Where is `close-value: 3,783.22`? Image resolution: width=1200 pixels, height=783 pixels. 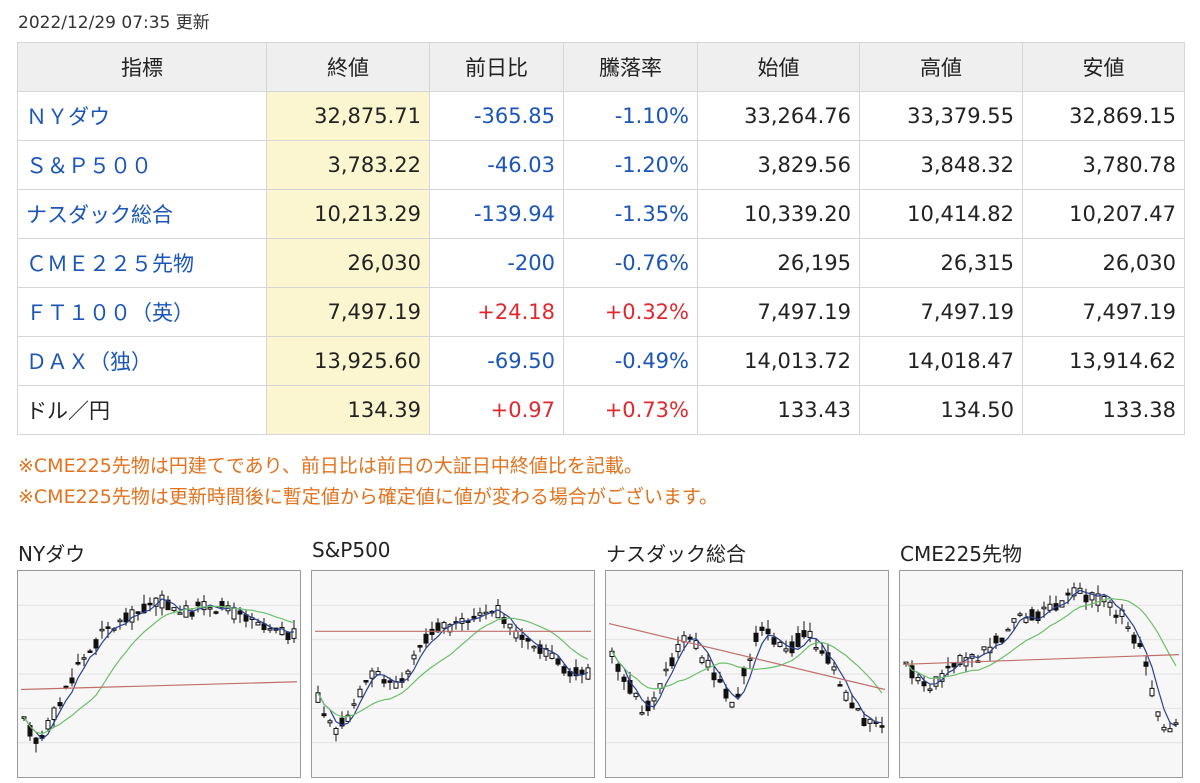 close-value: 3,783.22 is located at coordinates (348, 165).